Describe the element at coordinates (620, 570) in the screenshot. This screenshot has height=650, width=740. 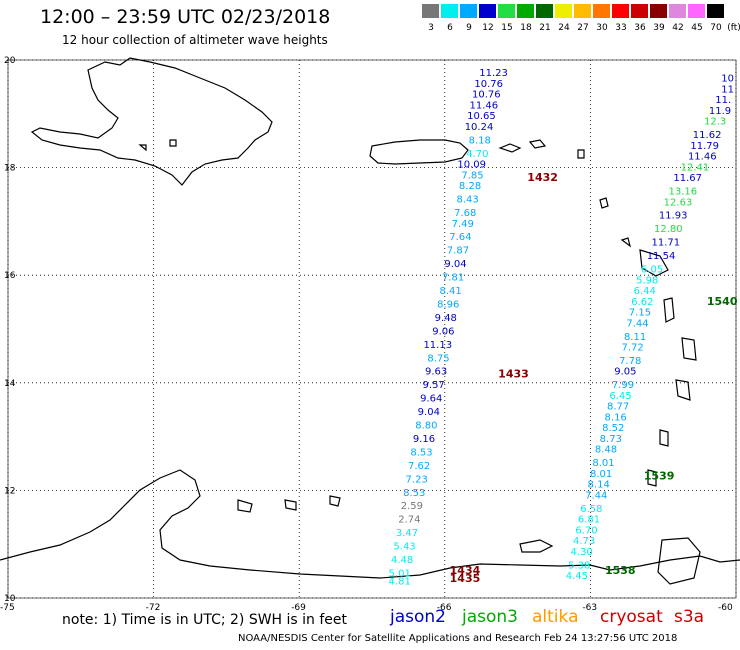
I see `pass-time-label: 1538` at that location.